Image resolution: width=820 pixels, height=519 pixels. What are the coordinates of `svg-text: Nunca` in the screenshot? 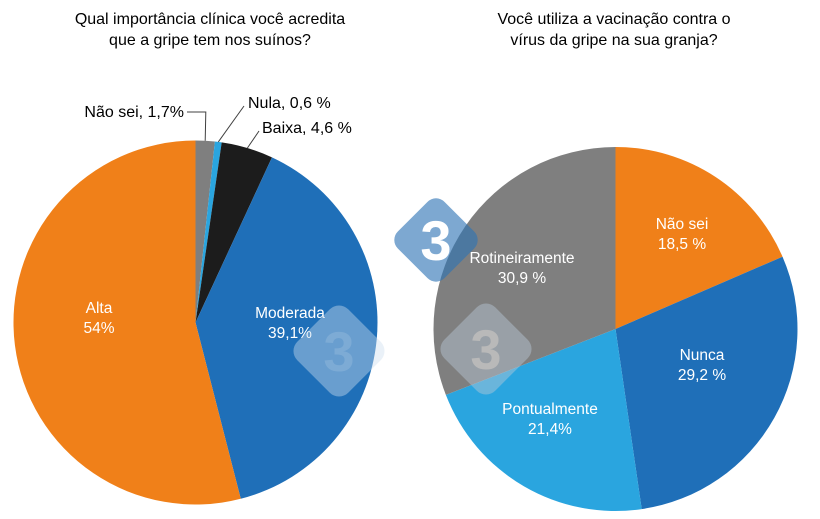 It's located at (702, 355).